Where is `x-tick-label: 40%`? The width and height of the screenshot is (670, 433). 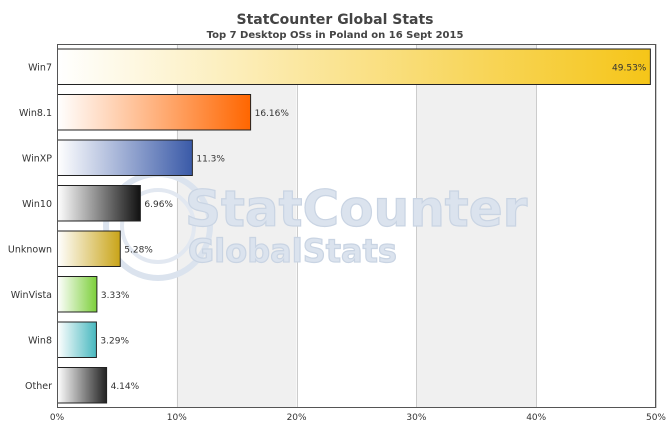 x-tick-label: 40% is located at coordinates (536, 418).